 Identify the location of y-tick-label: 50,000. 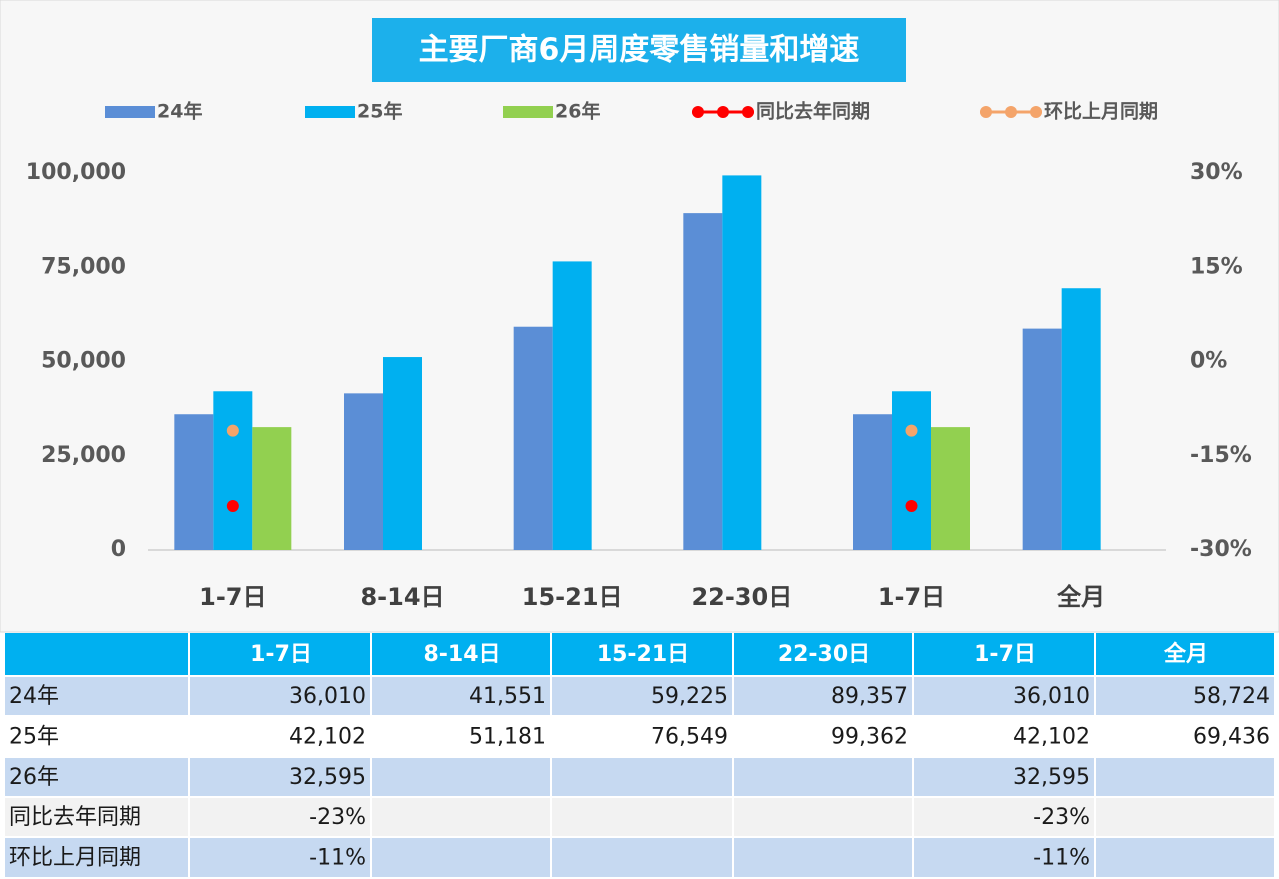
(83, 361).